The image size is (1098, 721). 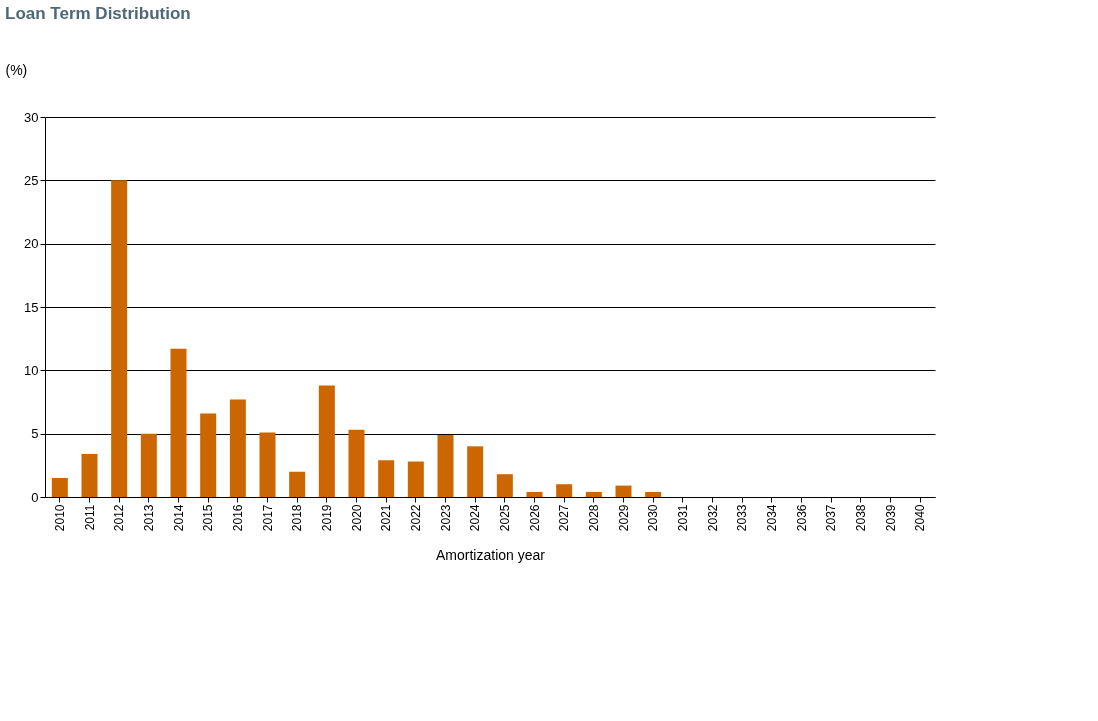 What do you see at coordinates (653, 518) in the screenshot?
I see `x-tick-label: 2030` at bounding box center [653, 518].